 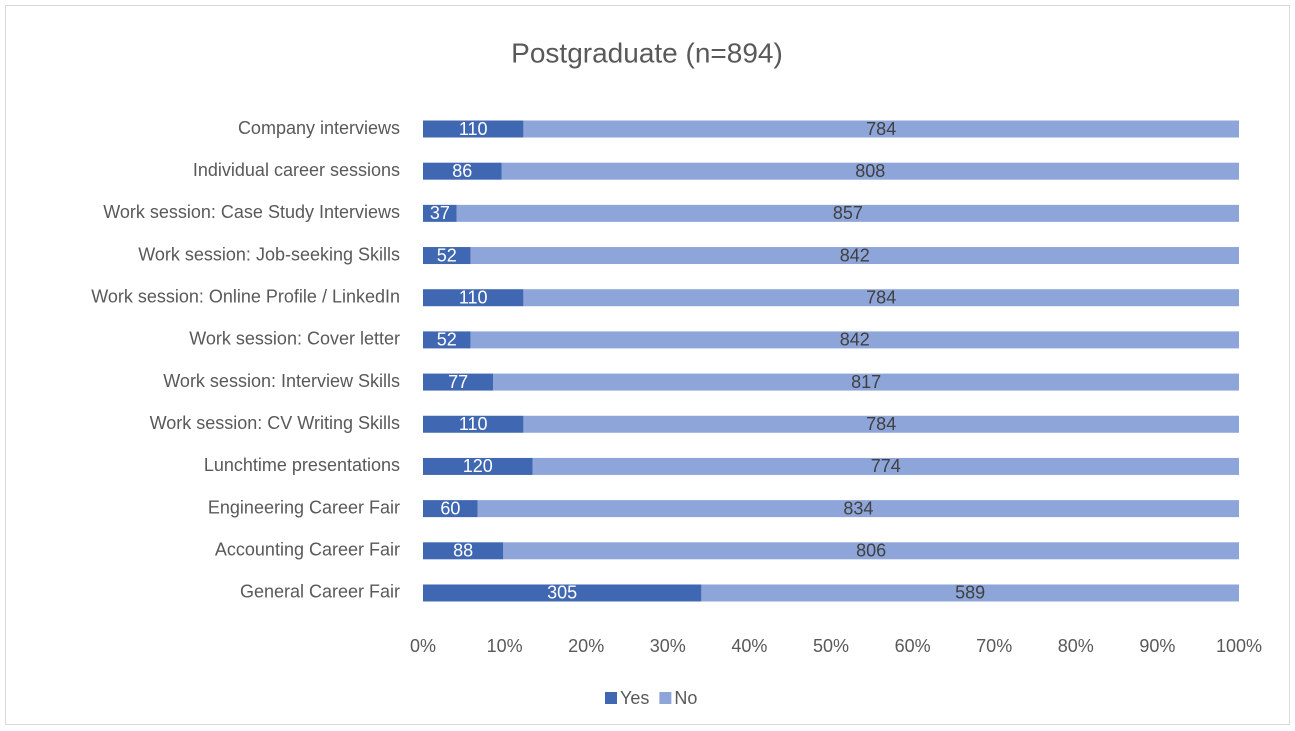 I want to click on x-tick-label: 30%, so click(x=668, y=646).